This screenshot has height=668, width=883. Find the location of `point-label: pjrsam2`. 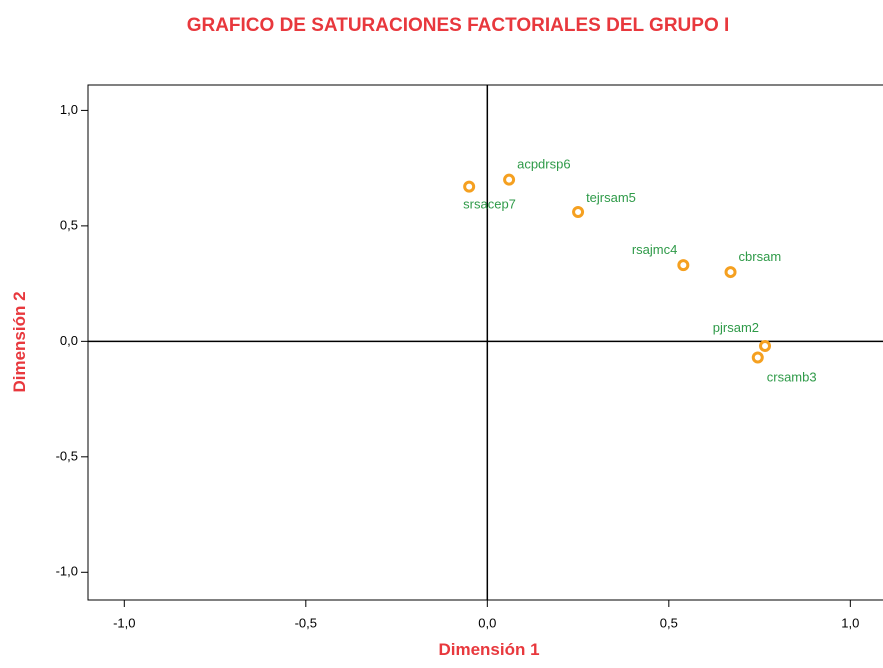

point-label: pjrsam2 is located at coordinates (736, 327).